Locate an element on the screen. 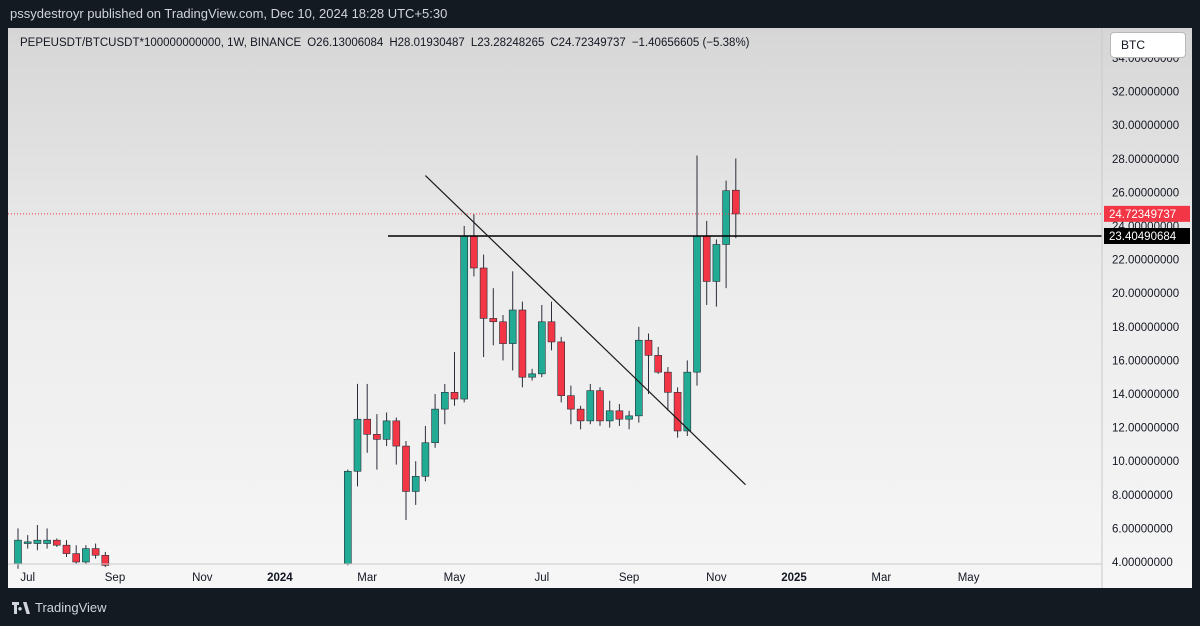 Image resolution: width=1200 pixels, height=626 pixels. y-tick-label: 14.00000000 is located at coordinates (1145, 395).